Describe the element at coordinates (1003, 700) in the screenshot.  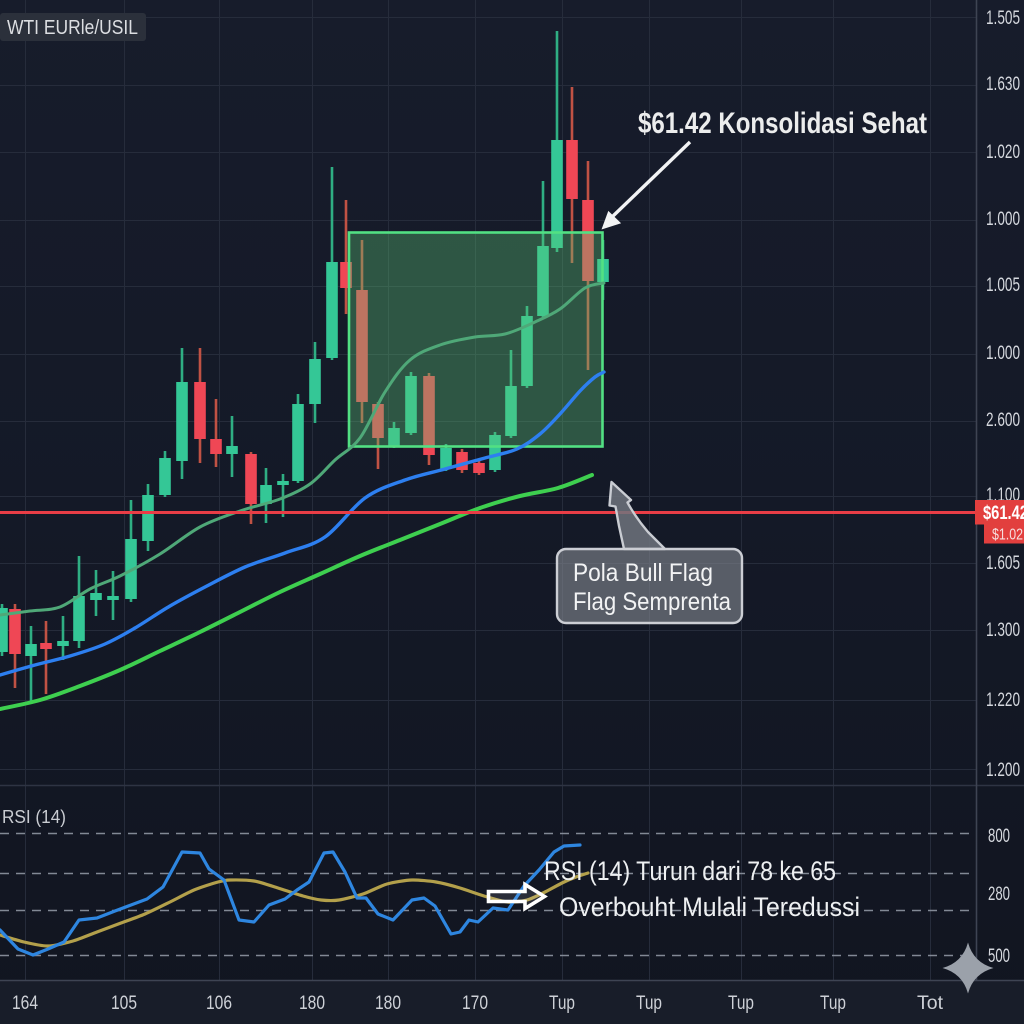
I see `svg-text: 1.220` at that location.